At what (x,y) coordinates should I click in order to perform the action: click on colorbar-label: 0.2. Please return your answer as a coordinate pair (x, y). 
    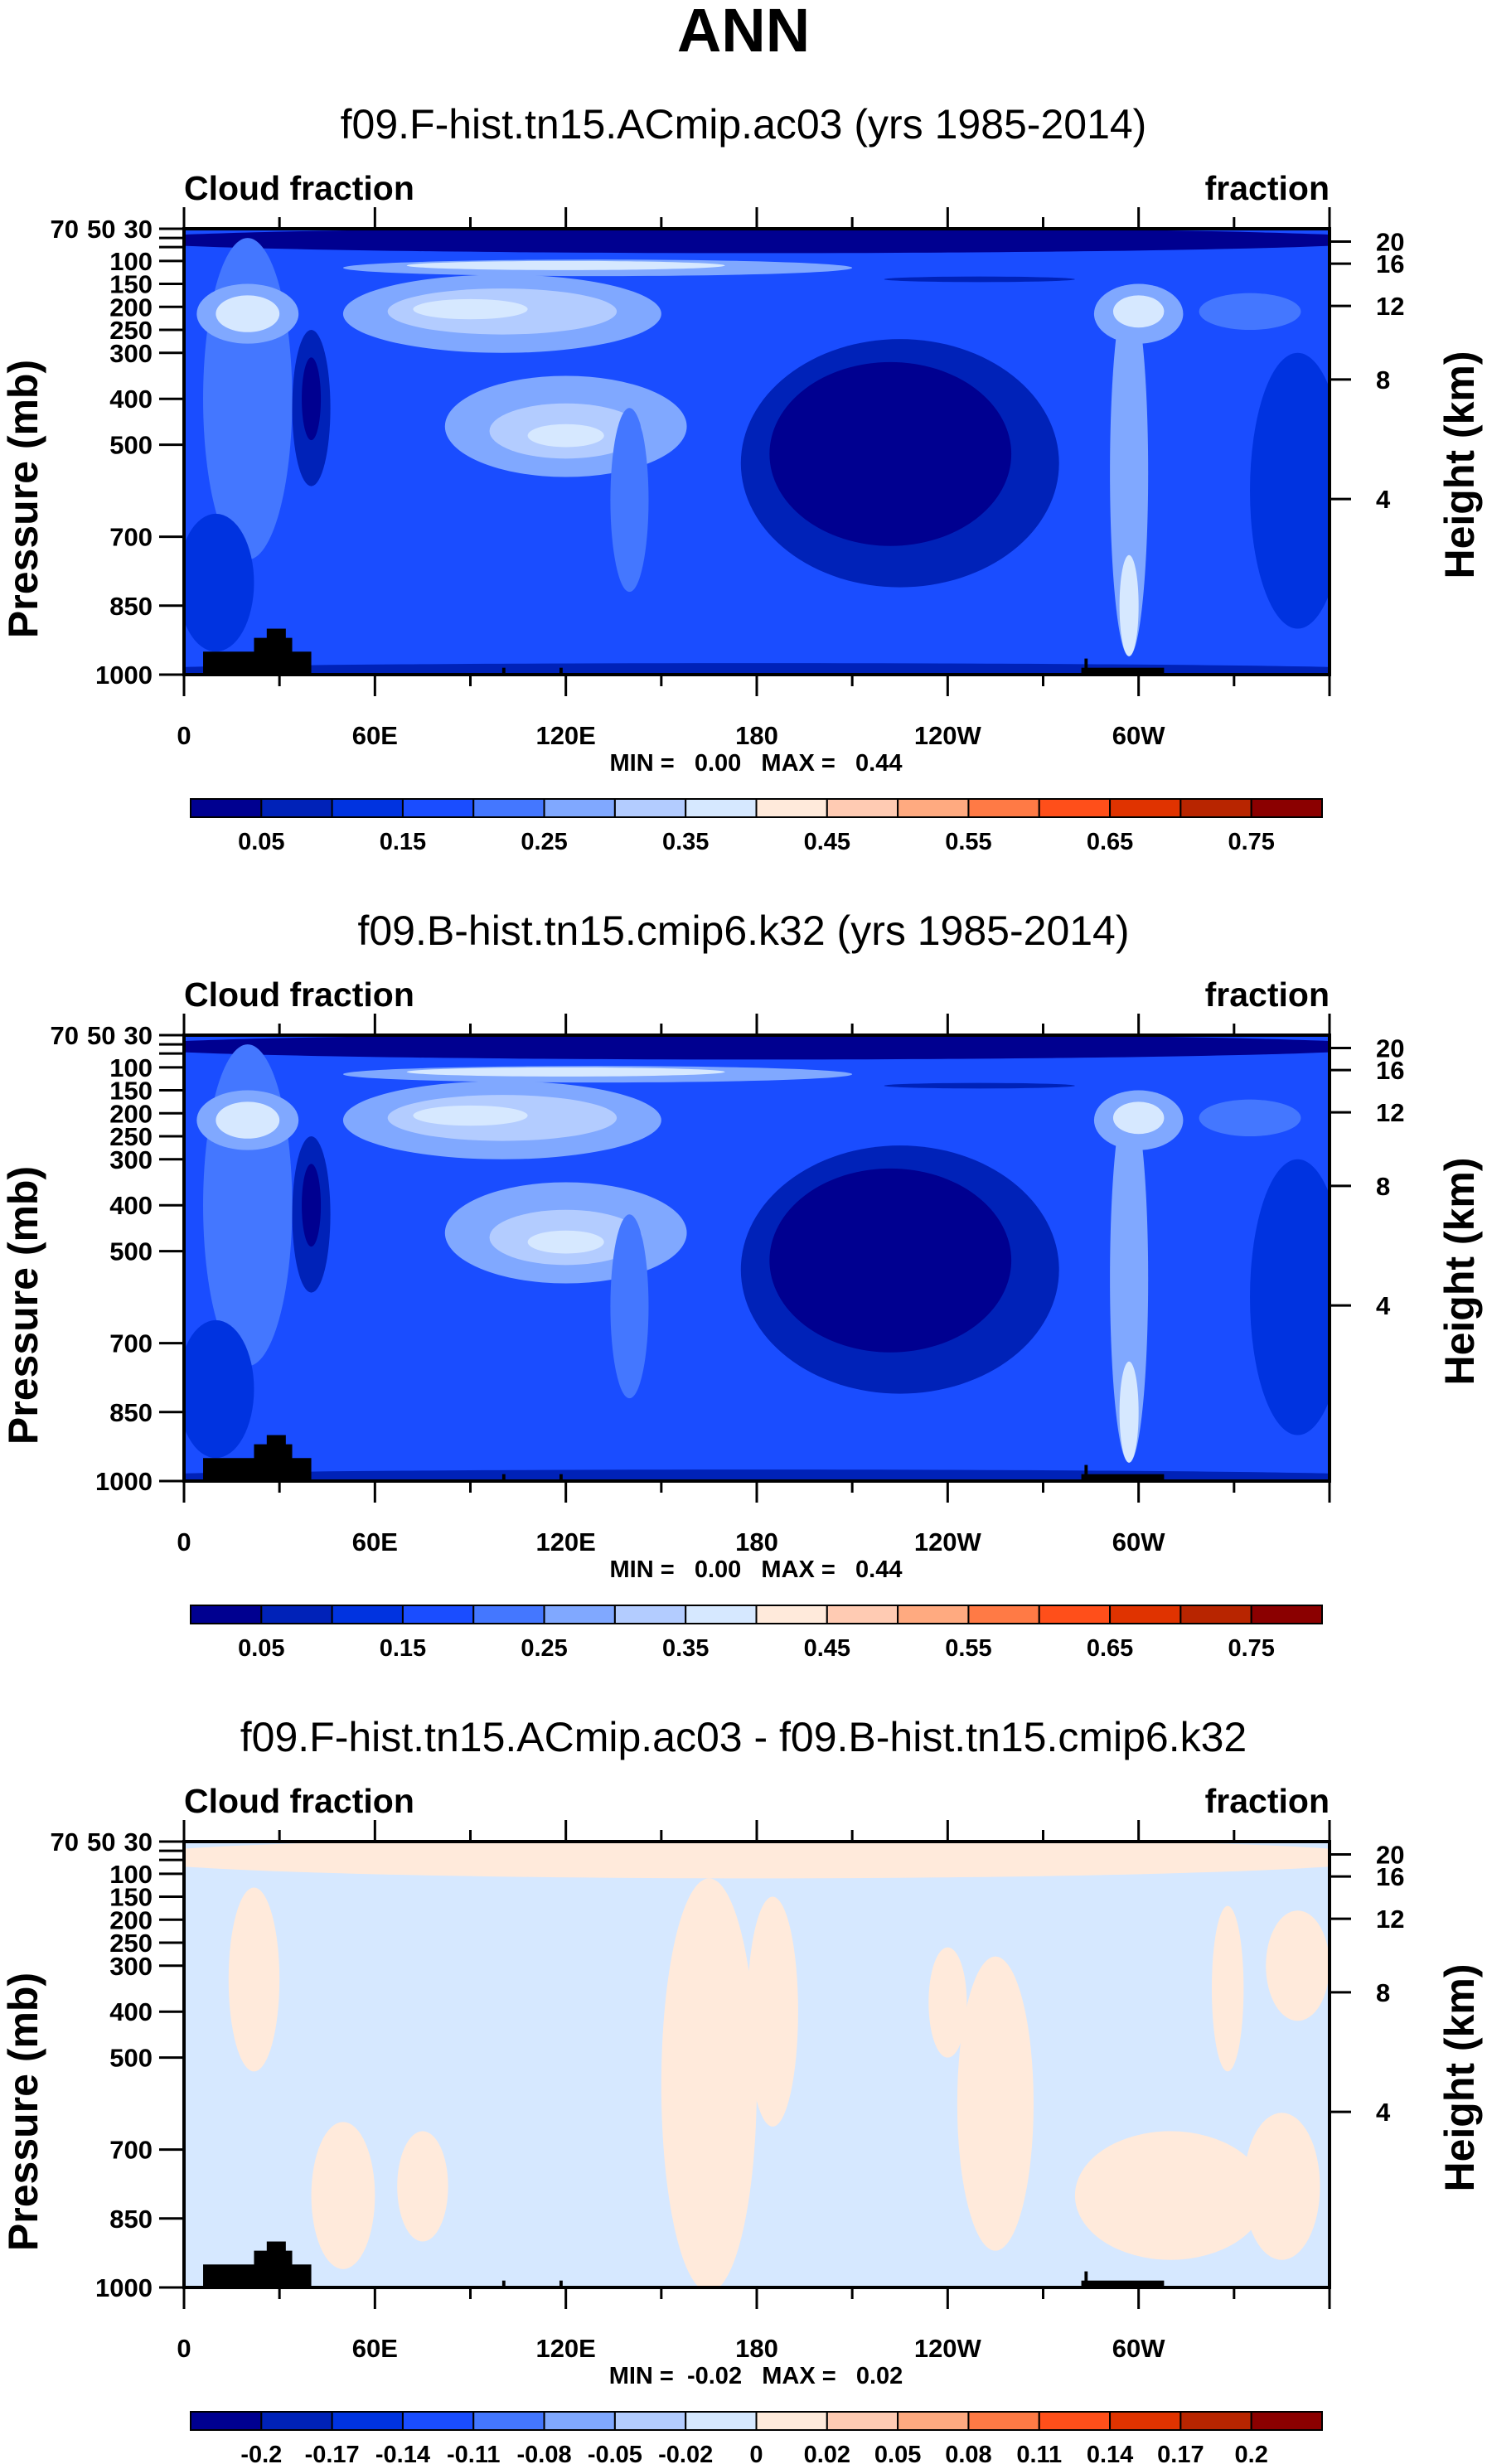
    Looking at the image, I should click on (1251, 2453).